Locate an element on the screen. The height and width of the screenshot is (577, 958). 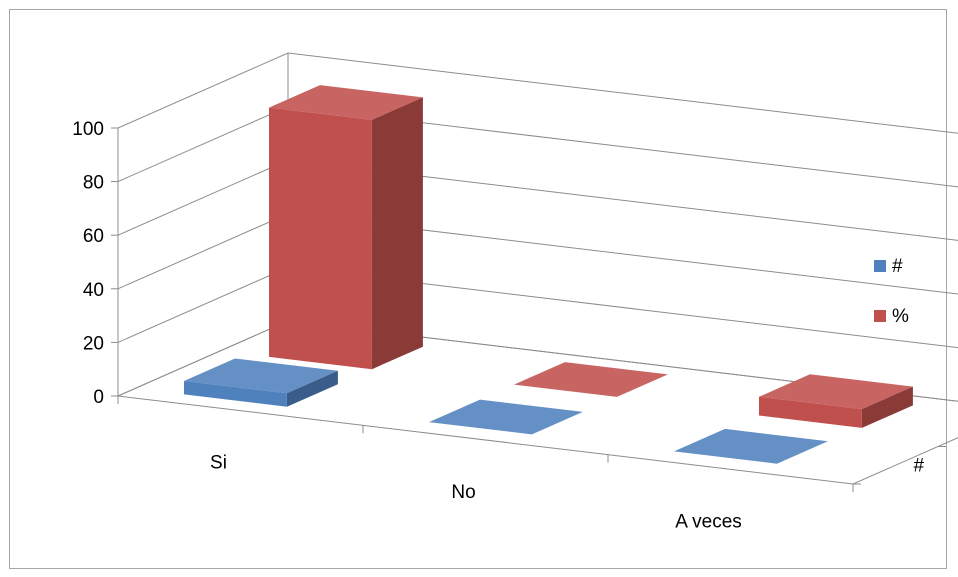
y-tick-label: 40 is located at coordinates (93, 290).